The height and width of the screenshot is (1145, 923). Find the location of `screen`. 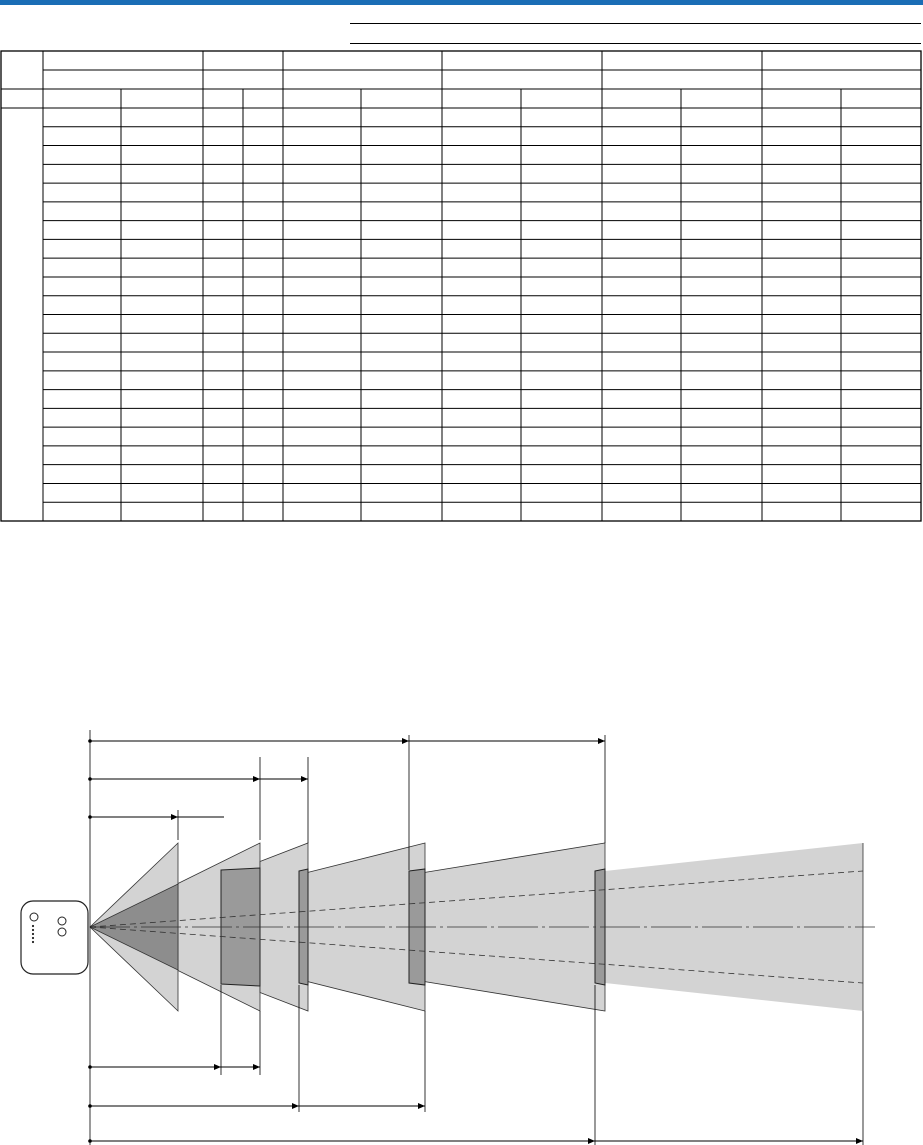

screen is located at coordinates (240, 927).